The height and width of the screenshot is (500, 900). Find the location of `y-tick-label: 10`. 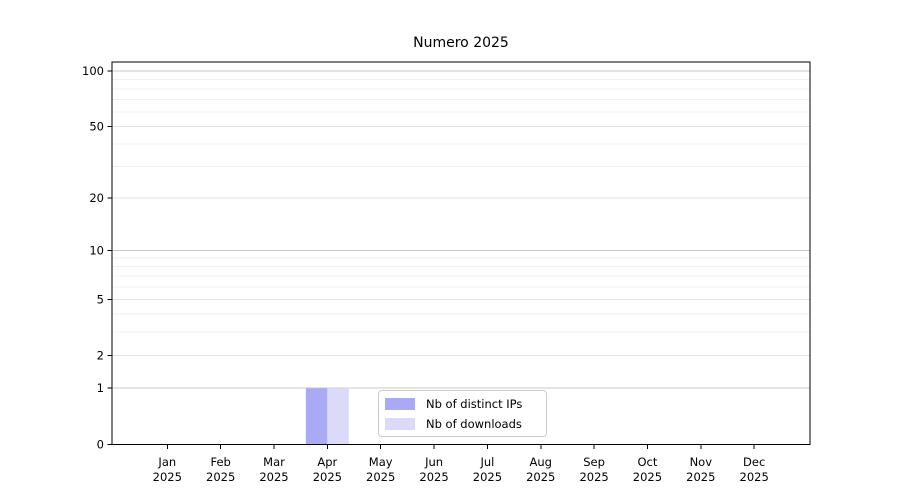

y-tick-label: 10 is located at coordinates (96, 250).